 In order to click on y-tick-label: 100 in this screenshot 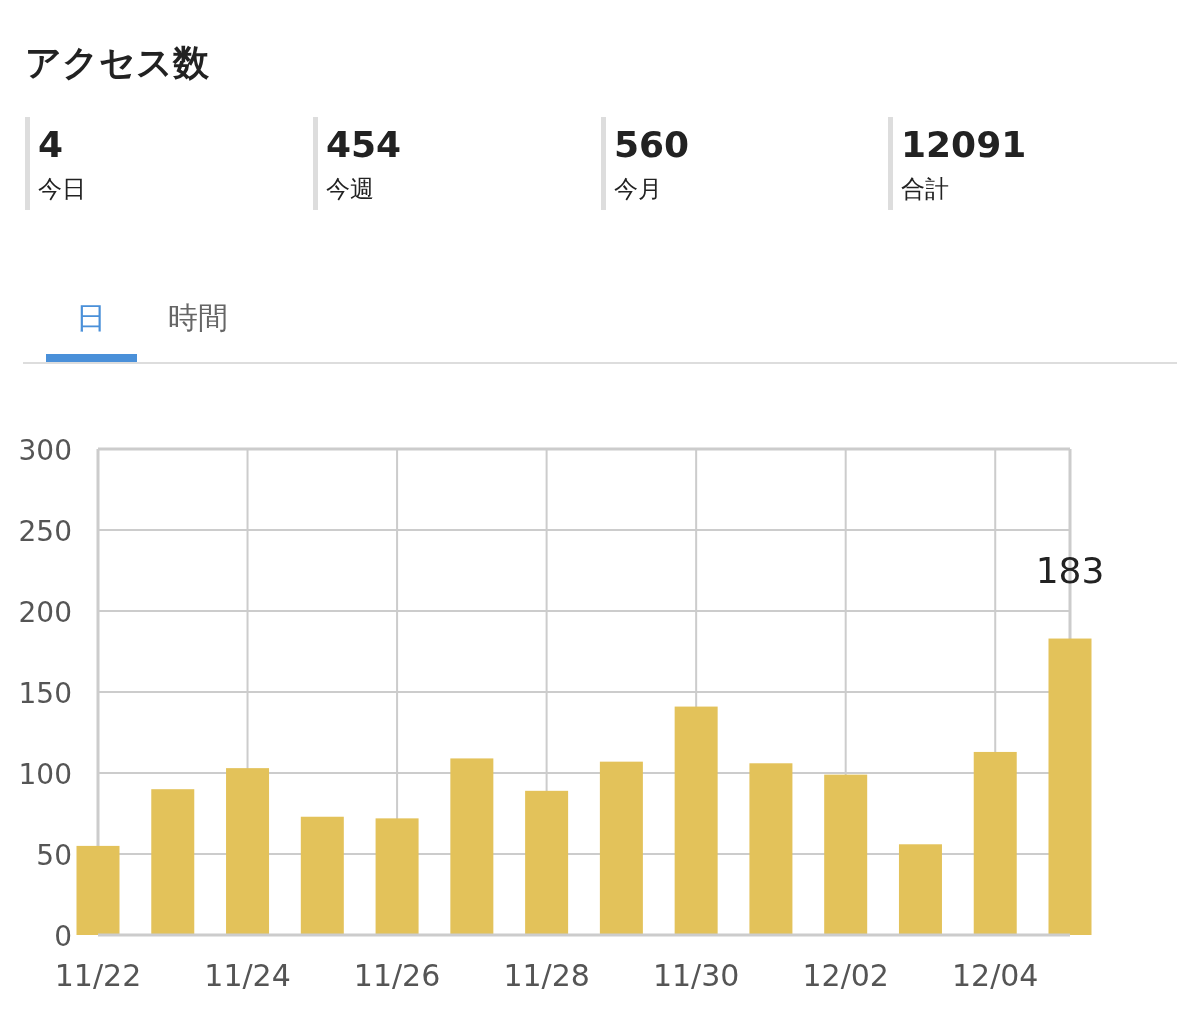, I will do `click(45, 774)`.